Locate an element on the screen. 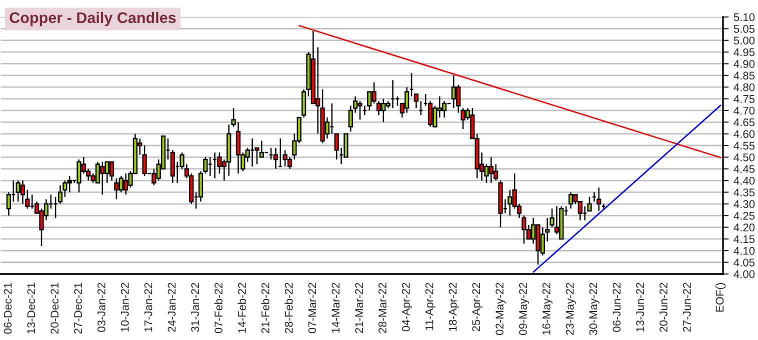 Image resolution: width=758 pixels, height=340 pixels. x-tick-label: 28-Feb-22 is located at coordinates (288, 308).